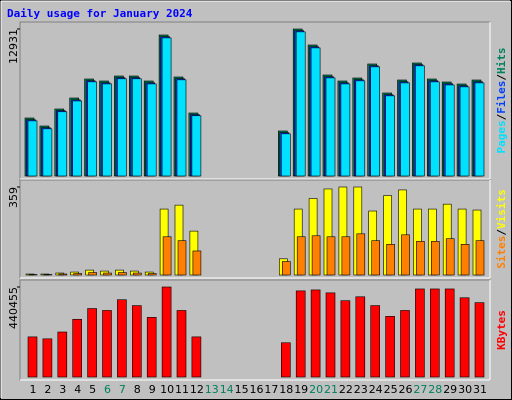 The height and width of the screenshot is (400, 512). Describe the element at coordinates (331, 389) in the screenshot. I see `x-tick-label: 21` at that location.